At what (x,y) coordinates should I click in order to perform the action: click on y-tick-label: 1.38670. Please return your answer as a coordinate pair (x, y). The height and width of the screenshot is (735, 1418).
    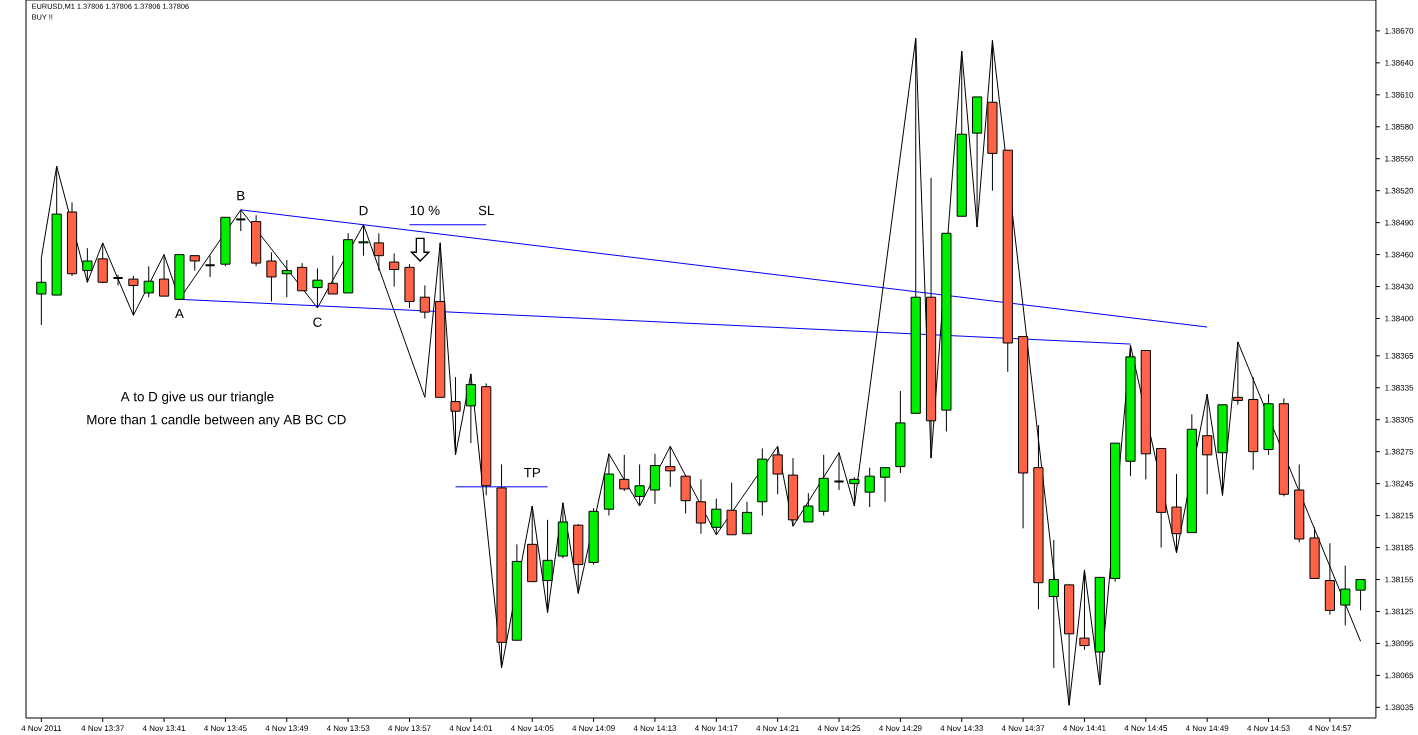
    Looking at the image, I should click on (1399, 31).